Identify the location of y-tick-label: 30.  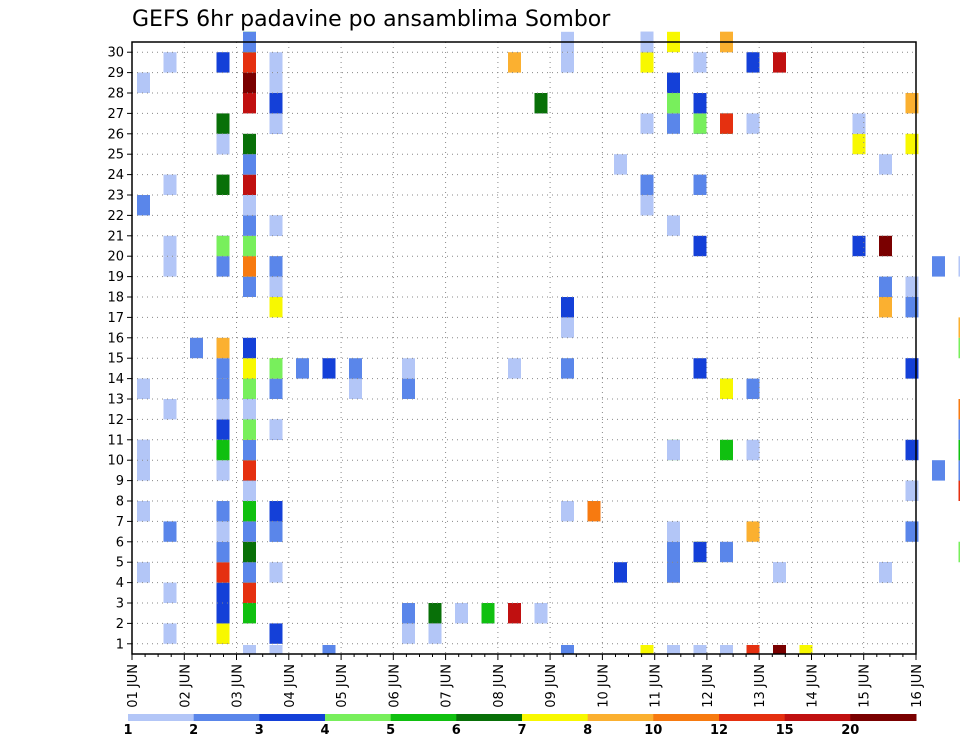
(115, 53).